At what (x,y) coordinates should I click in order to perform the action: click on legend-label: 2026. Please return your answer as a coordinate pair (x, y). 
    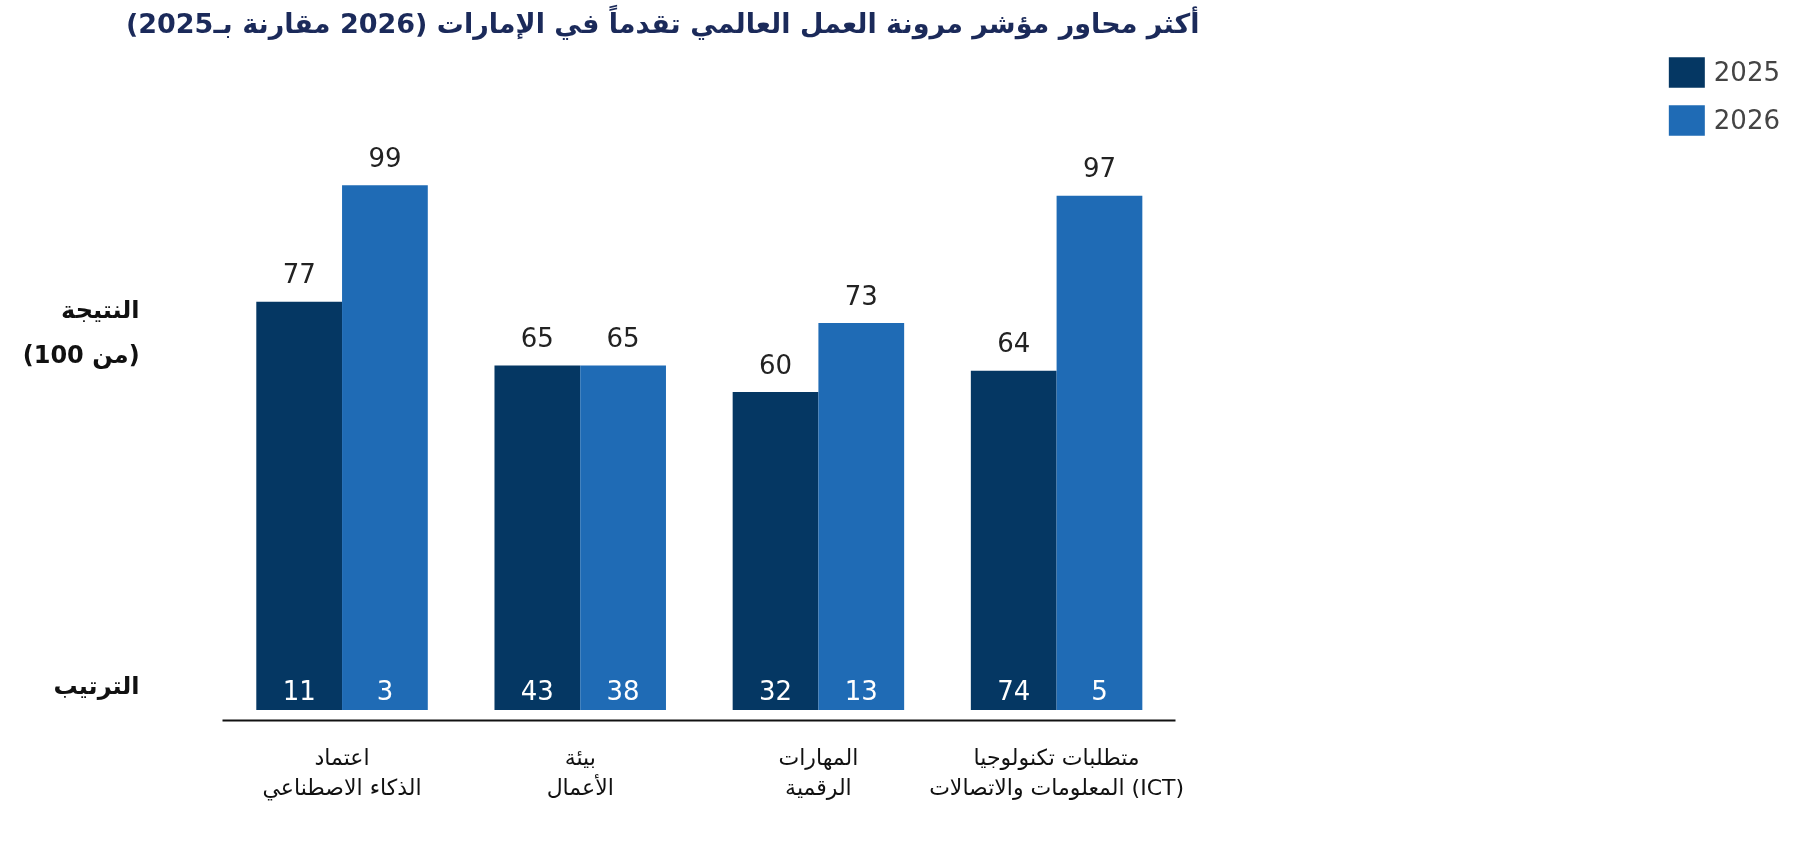
    Looking at the image, I should click on (1746, 120).